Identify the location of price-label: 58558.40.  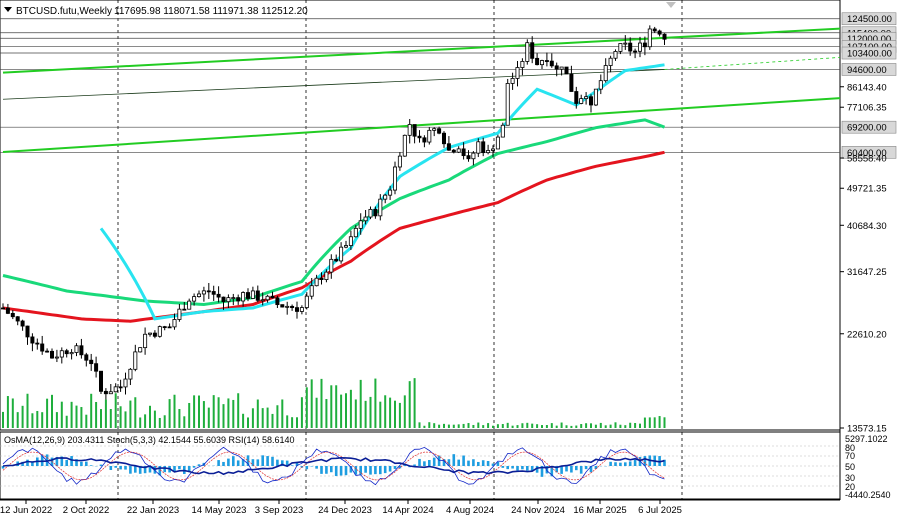
(867, 159).